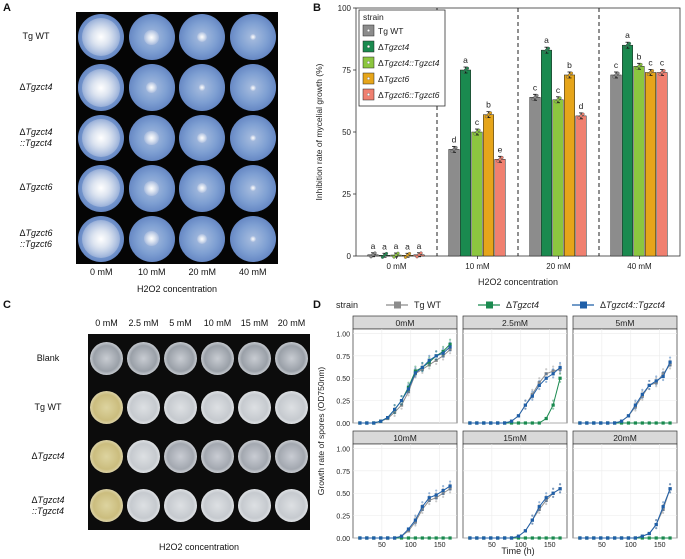  Describe the element at coordinates (405, 376) in the screenshot. I see `facet-frame` at that location.